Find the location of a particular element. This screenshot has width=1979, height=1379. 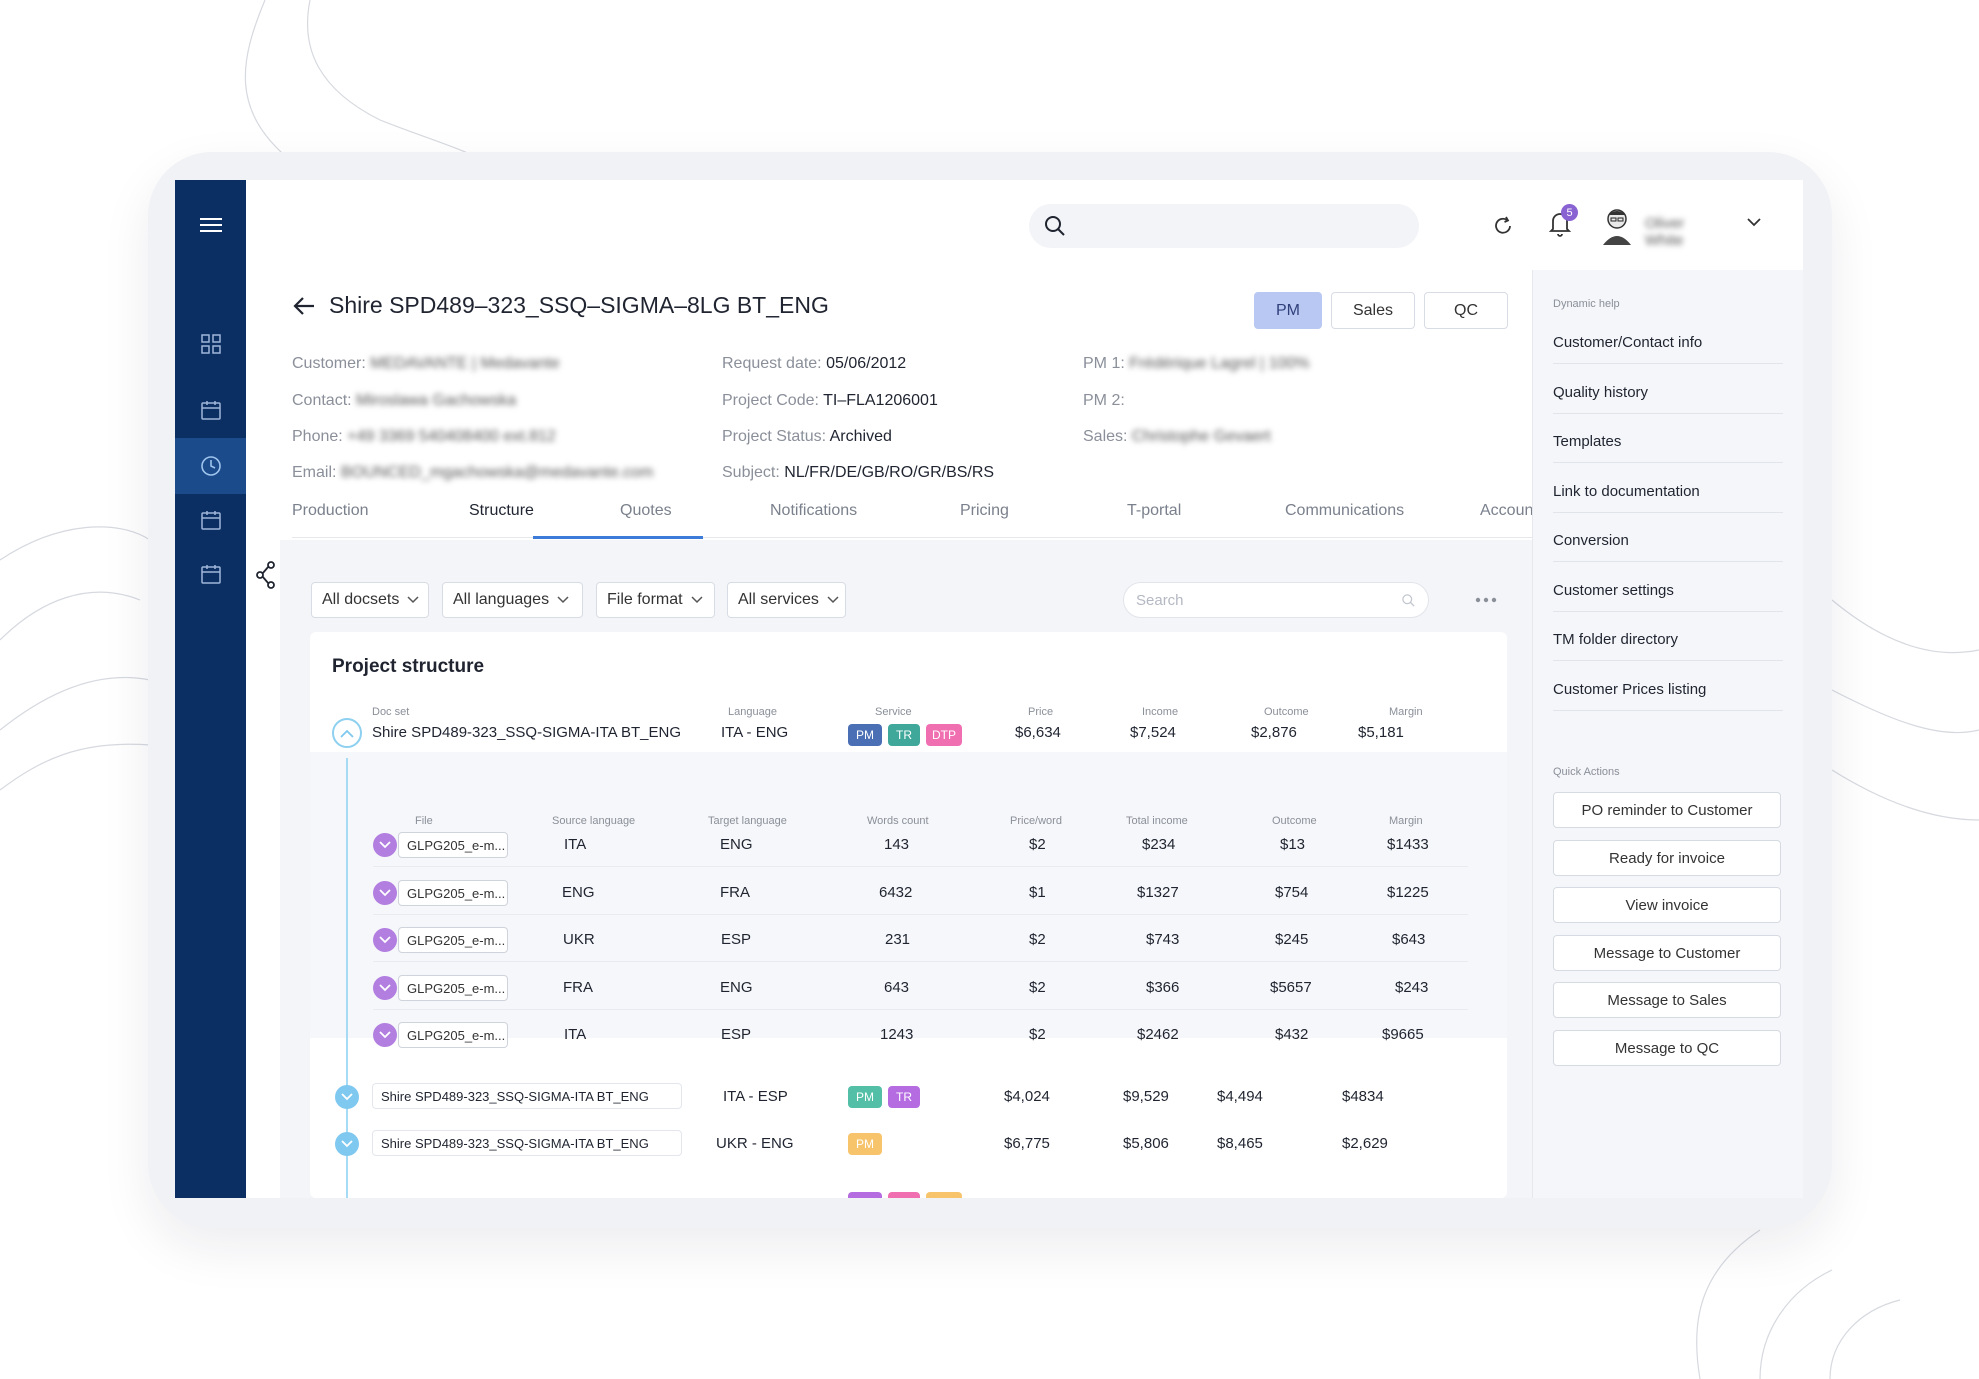

avatar is located at coordinates (1617, 225).